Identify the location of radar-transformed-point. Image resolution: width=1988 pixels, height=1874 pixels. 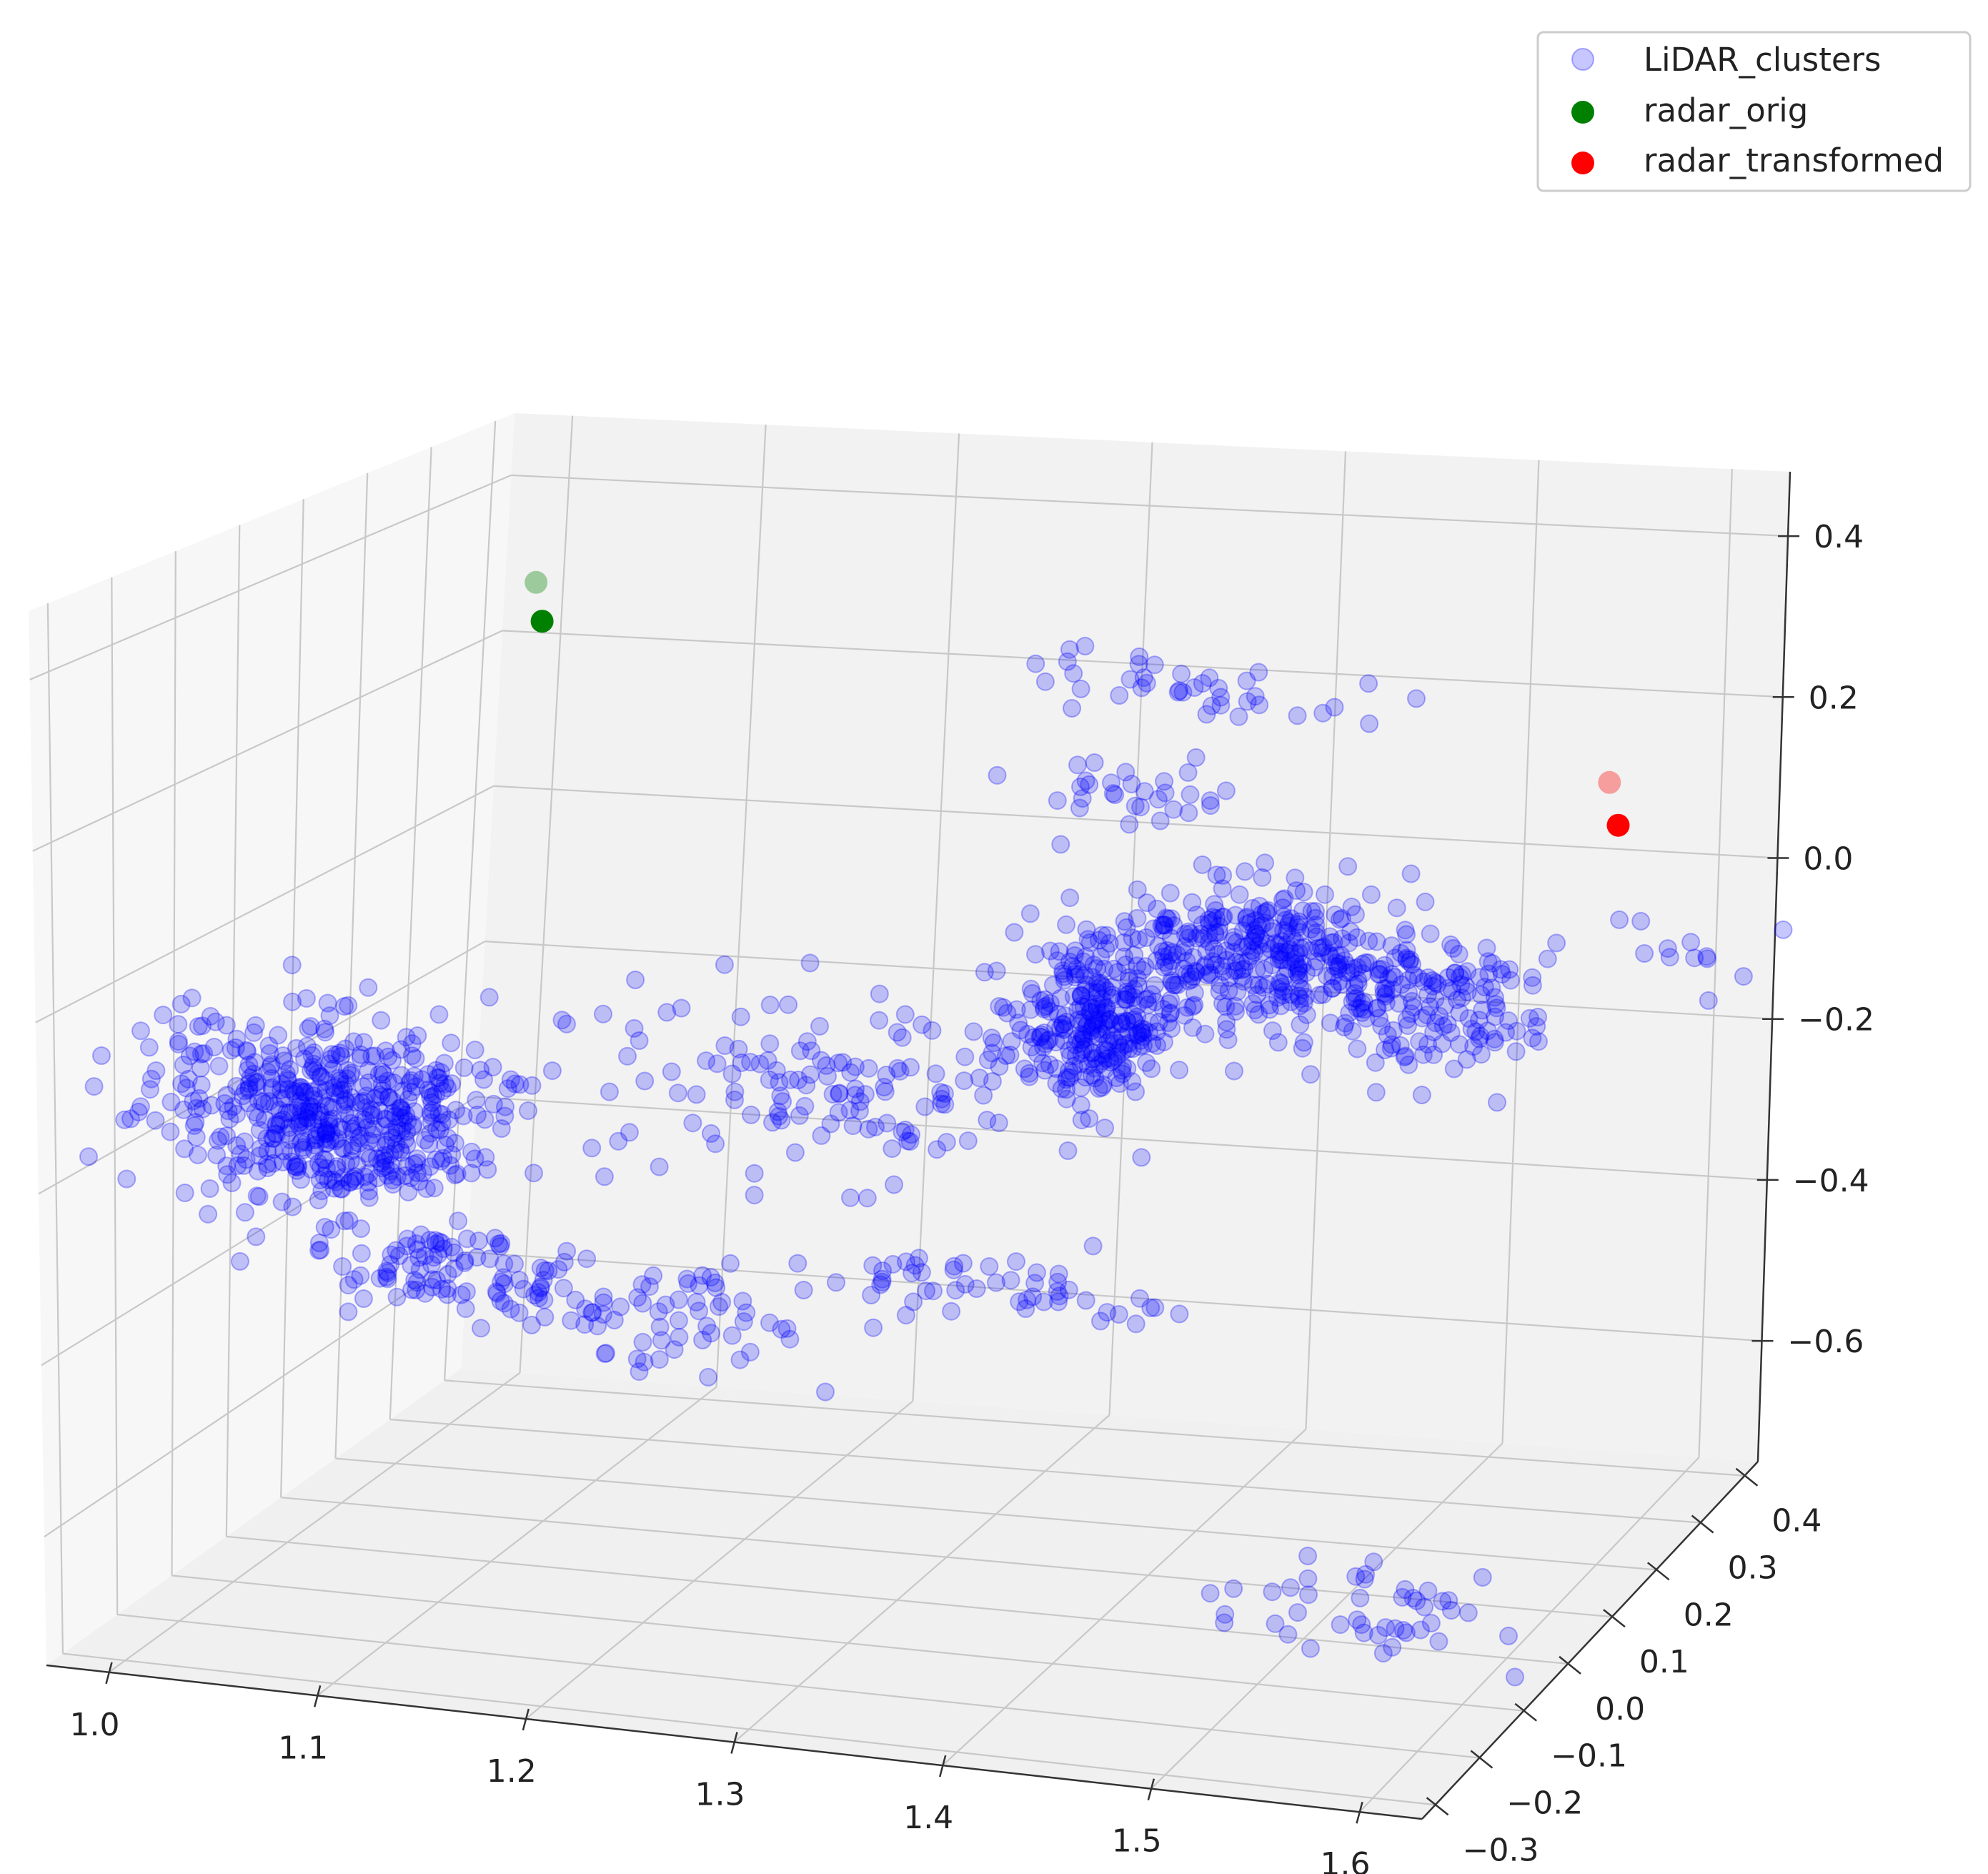
(1609, 782).